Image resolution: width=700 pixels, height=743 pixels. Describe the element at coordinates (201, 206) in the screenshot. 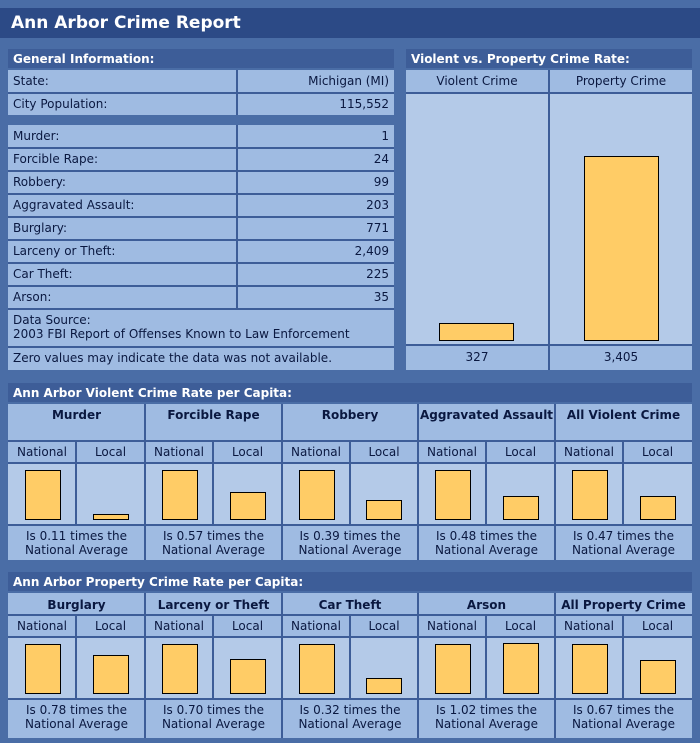

I see `list-item: Aggravated Assault: 203` at that location.